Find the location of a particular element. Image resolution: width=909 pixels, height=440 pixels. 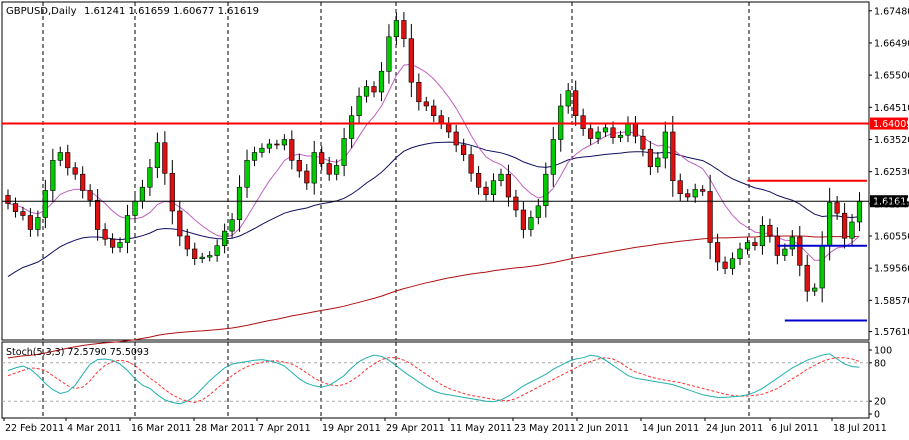

date-tick-label: 19 Apr 2011 is located at coordinates (351, 428).